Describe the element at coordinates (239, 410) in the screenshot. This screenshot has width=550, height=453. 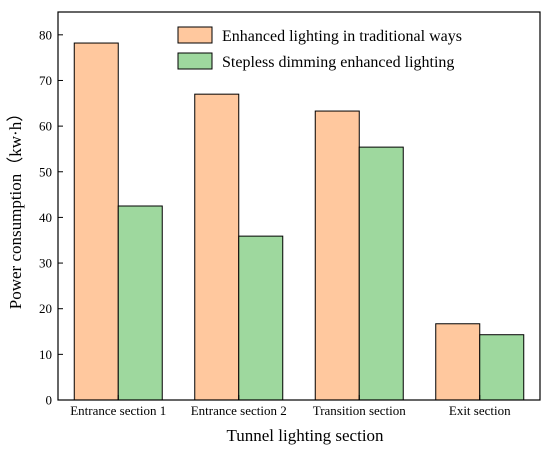
I see `x-tick-label: Entrance section 2` at that location.